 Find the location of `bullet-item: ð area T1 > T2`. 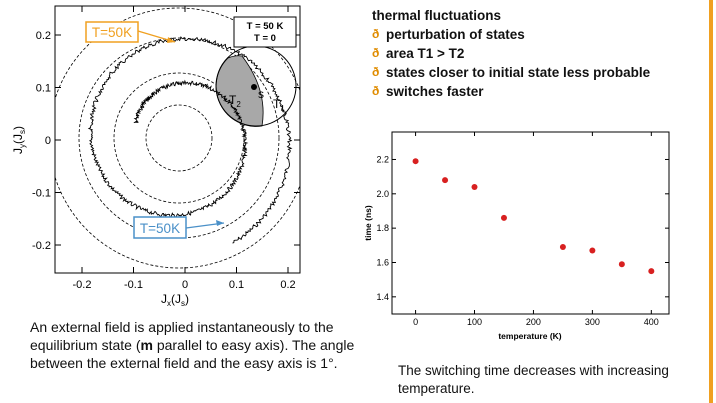

bullet-item: ð area T1 > T2 is located at coordinates (418, 53).